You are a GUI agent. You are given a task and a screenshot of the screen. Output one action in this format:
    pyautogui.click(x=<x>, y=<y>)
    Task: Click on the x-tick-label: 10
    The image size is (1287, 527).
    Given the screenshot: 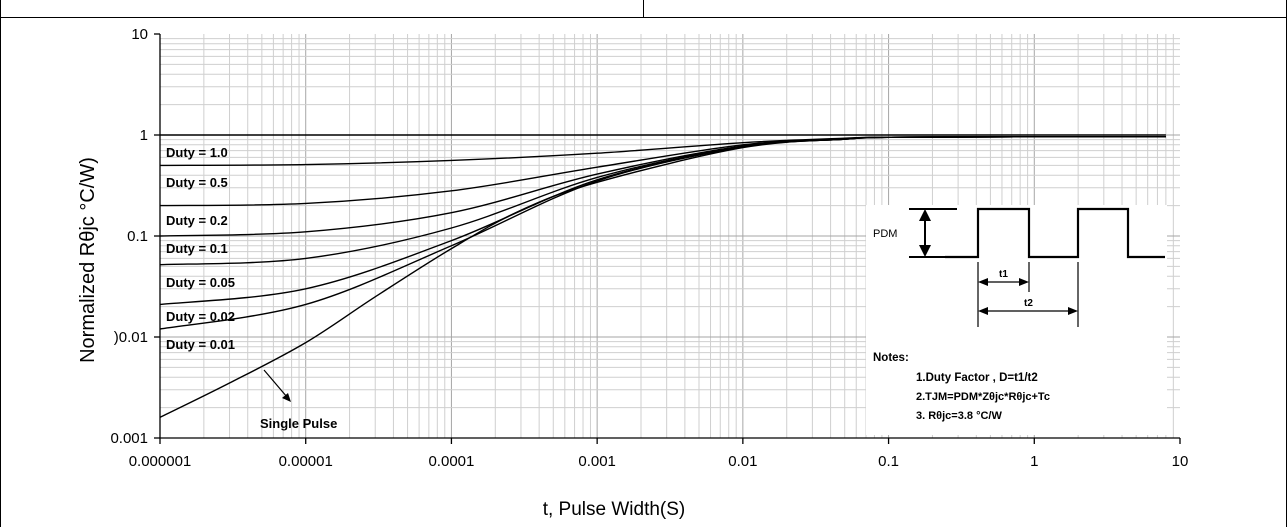 What is the action you would take?
    pyautogui.click(x=1180, y=461)
    